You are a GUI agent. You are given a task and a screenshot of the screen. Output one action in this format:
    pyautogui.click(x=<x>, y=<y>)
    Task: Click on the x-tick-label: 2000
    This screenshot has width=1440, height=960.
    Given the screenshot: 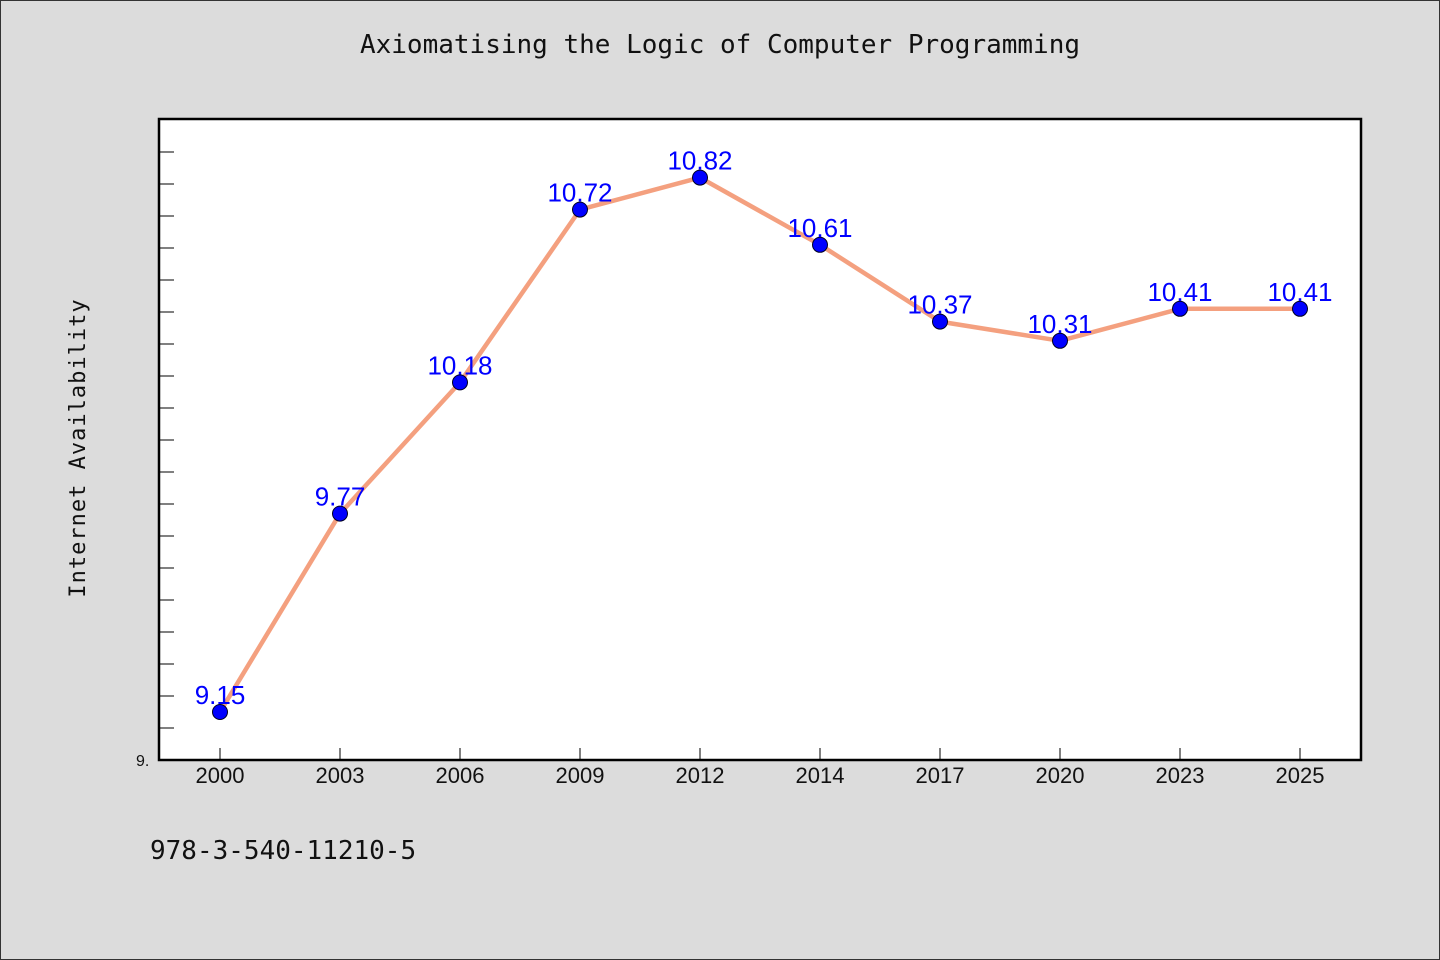 What is the action you would take?
    pyautogui.click(x=220, y=775)
    